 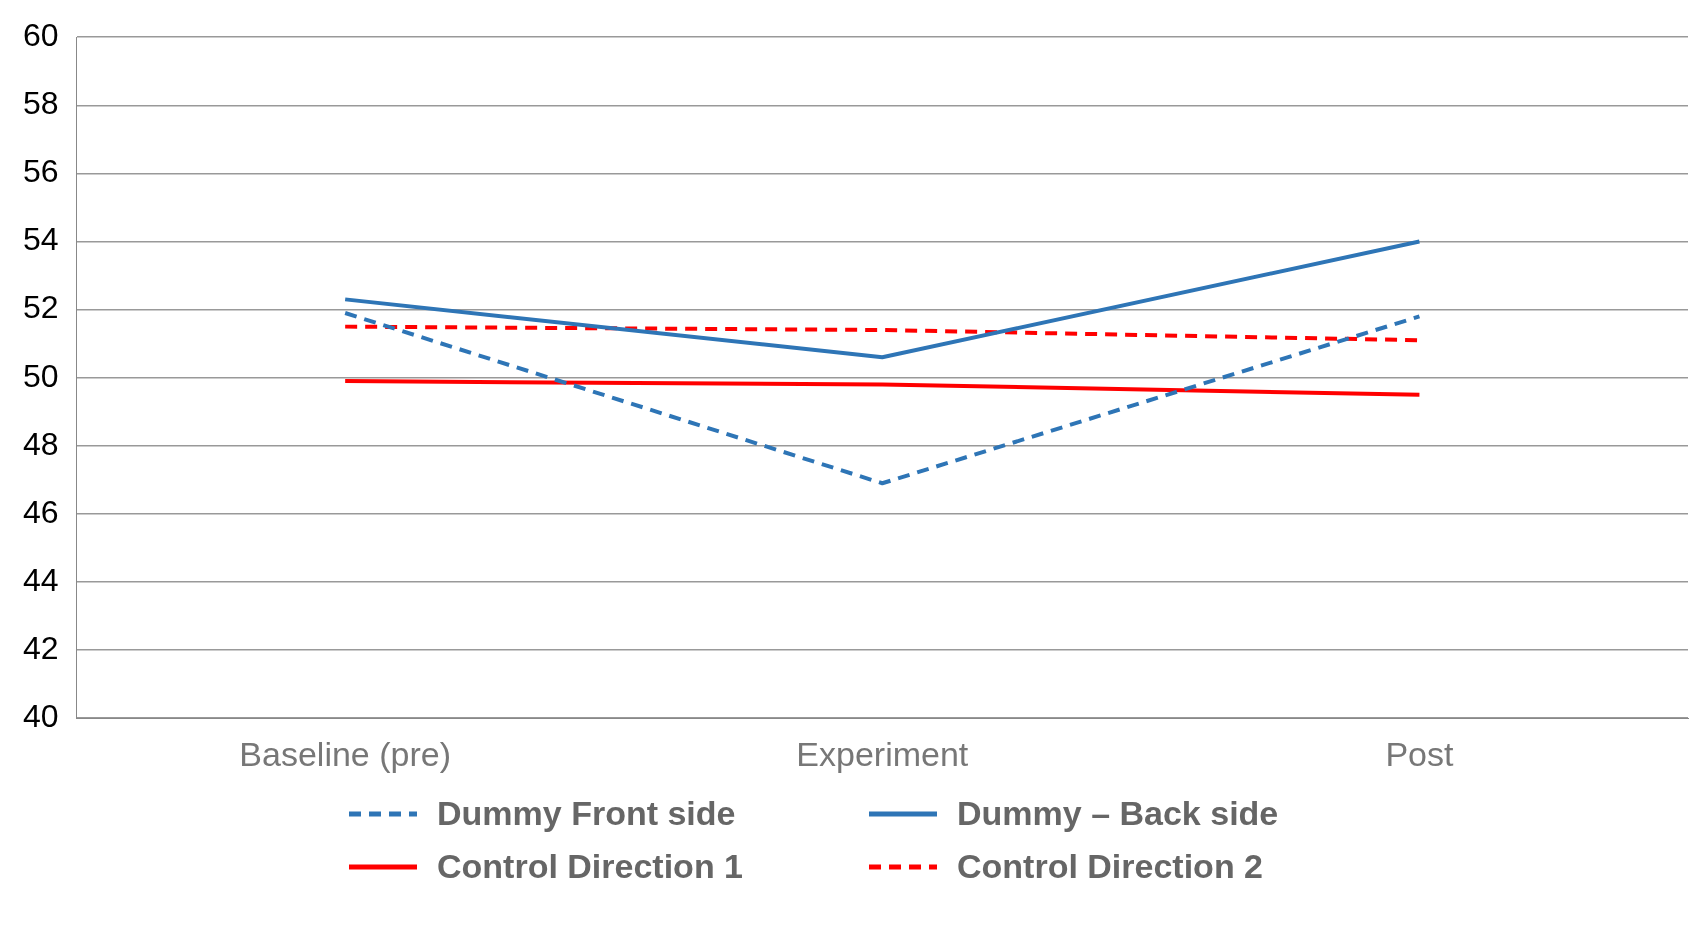 What do you see at coordinates (41, 511) in the screenshot?
I see `y-tick-label: 46` at bounding box center [41, 511].